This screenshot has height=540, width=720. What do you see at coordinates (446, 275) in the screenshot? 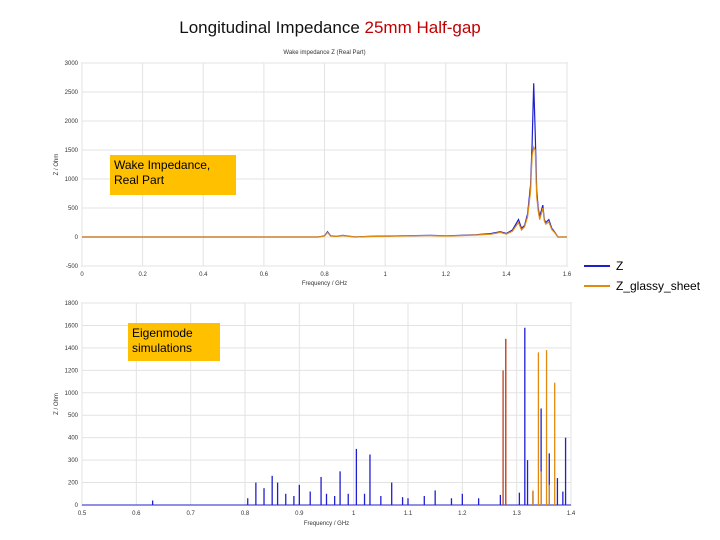
I see `x-tick-label-top: 1.2` at bounding box center [446, 275].